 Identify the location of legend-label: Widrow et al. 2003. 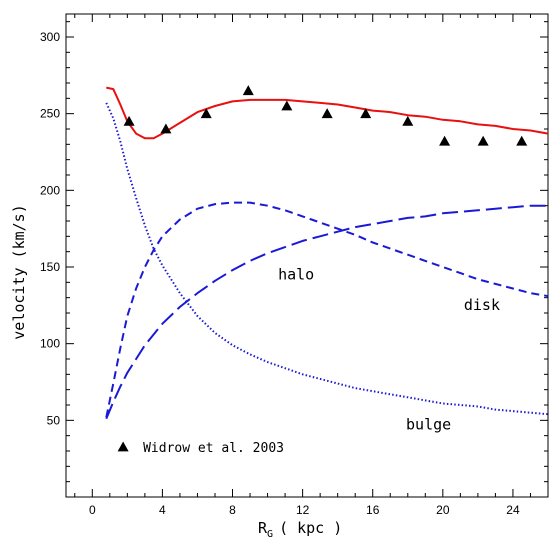
(213, 448).